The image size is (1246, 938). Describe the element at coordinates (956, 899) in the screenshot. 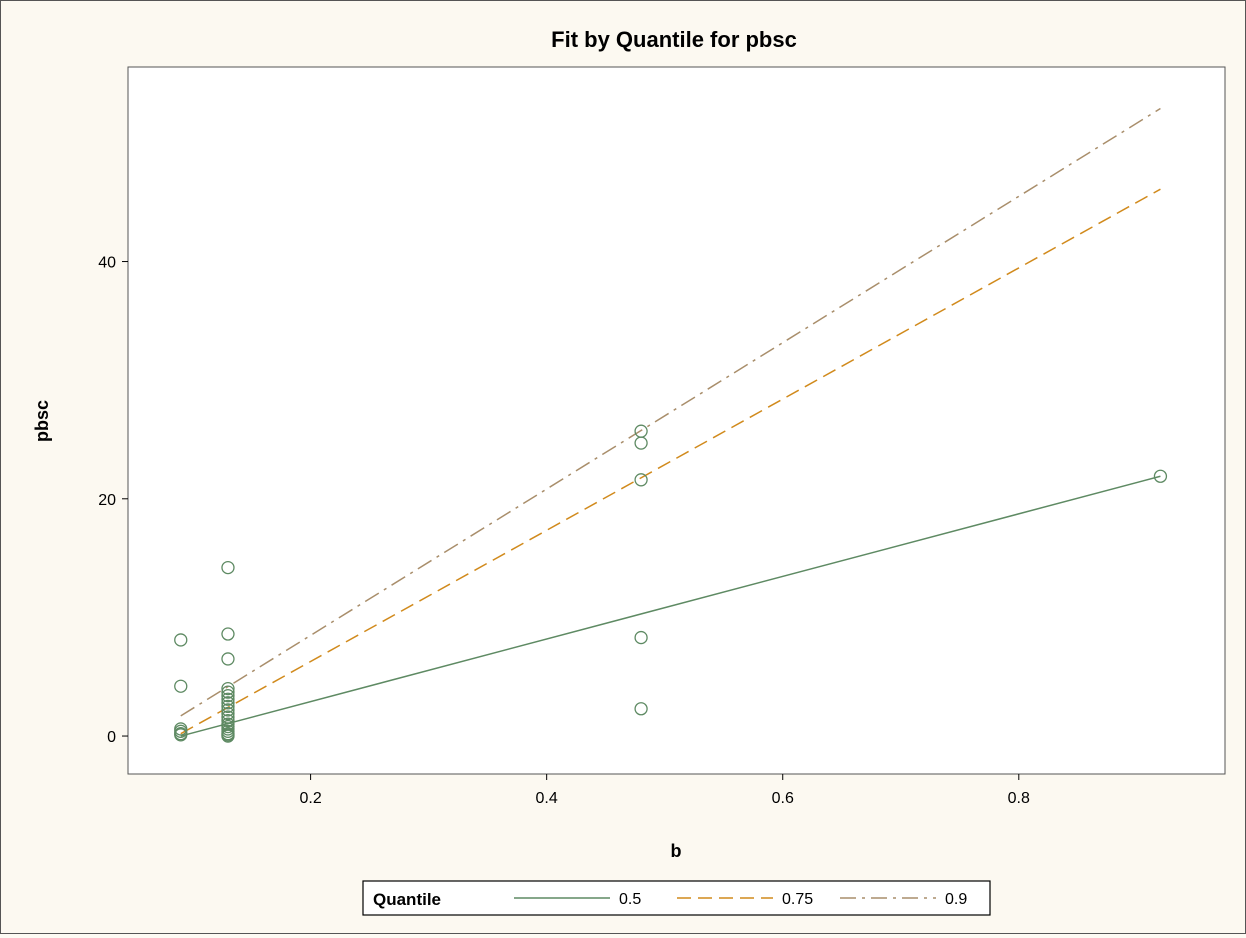

I see `legend-label-0-9: 0.9` at that location.